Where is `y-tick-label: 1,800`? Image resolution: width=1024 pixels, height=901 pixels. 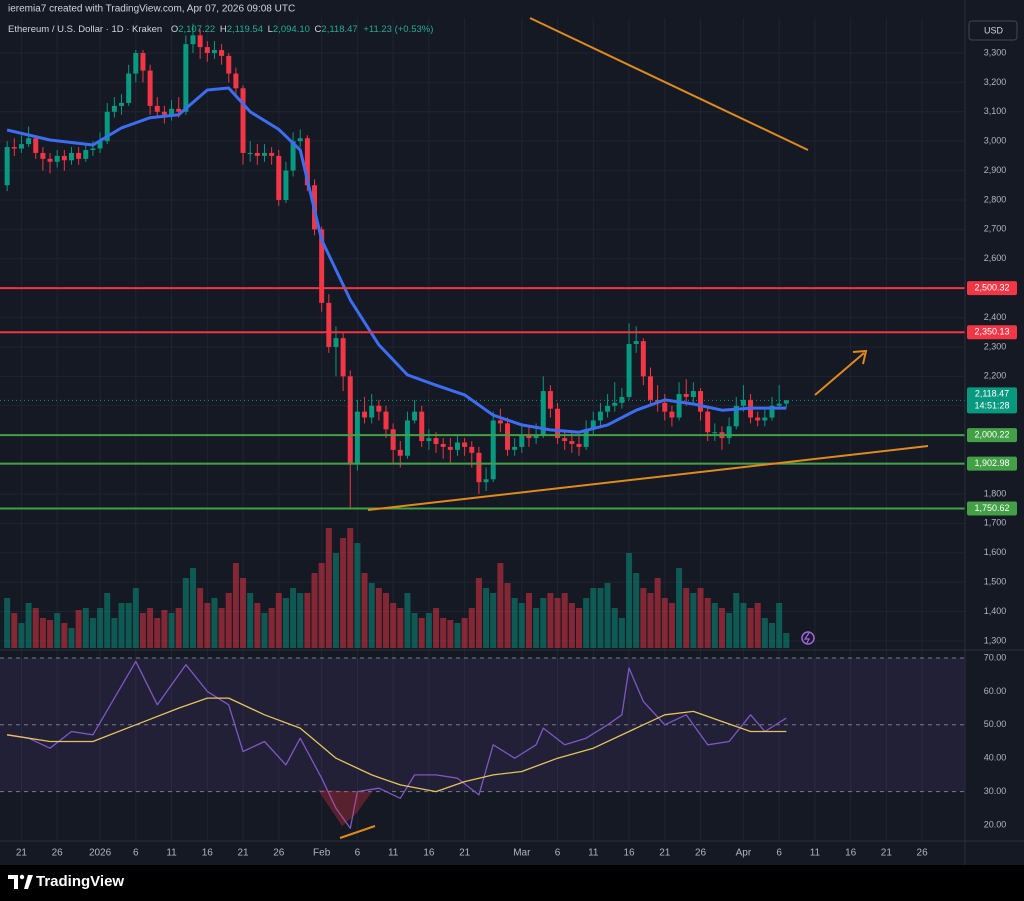
y-tick-label: 1,800 is located at coordinates (995, 493).